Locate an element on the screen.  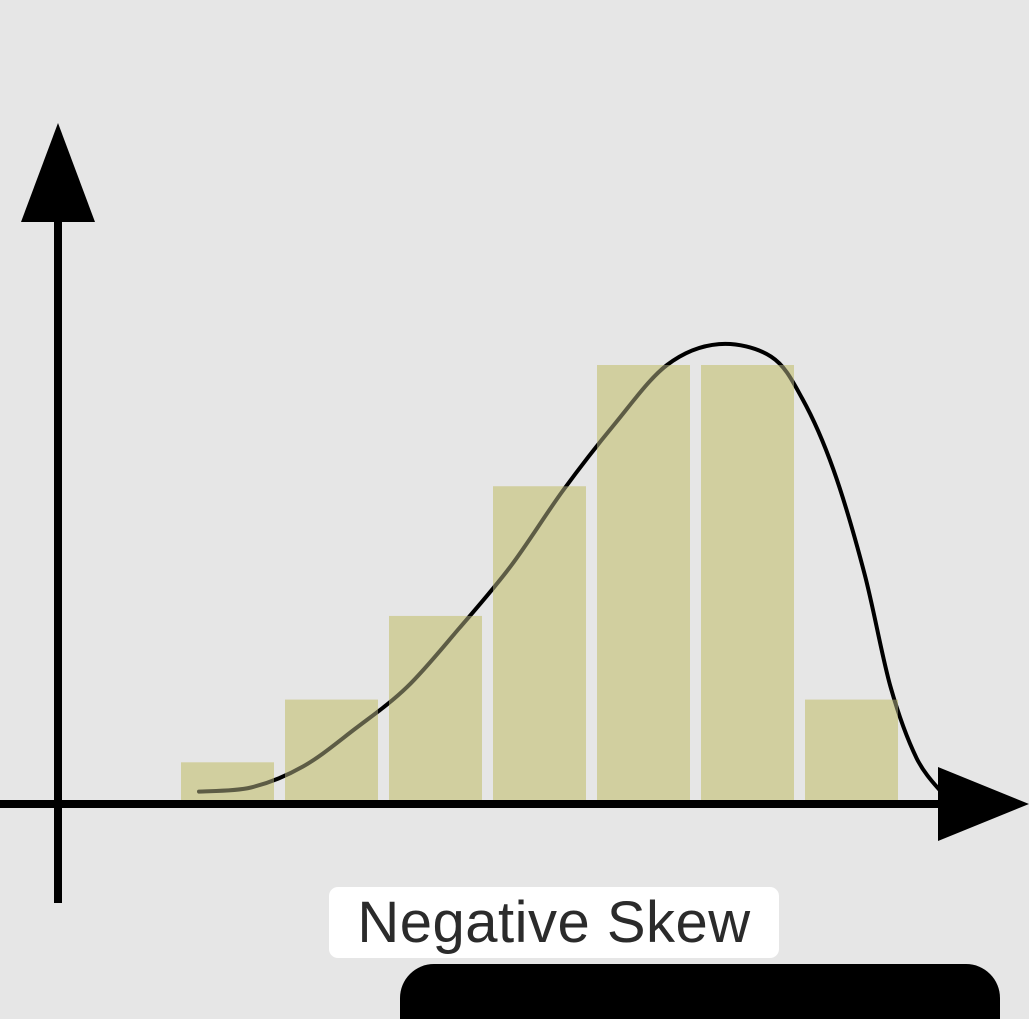
black-overlay-bar is located at coordinates (700, 991).